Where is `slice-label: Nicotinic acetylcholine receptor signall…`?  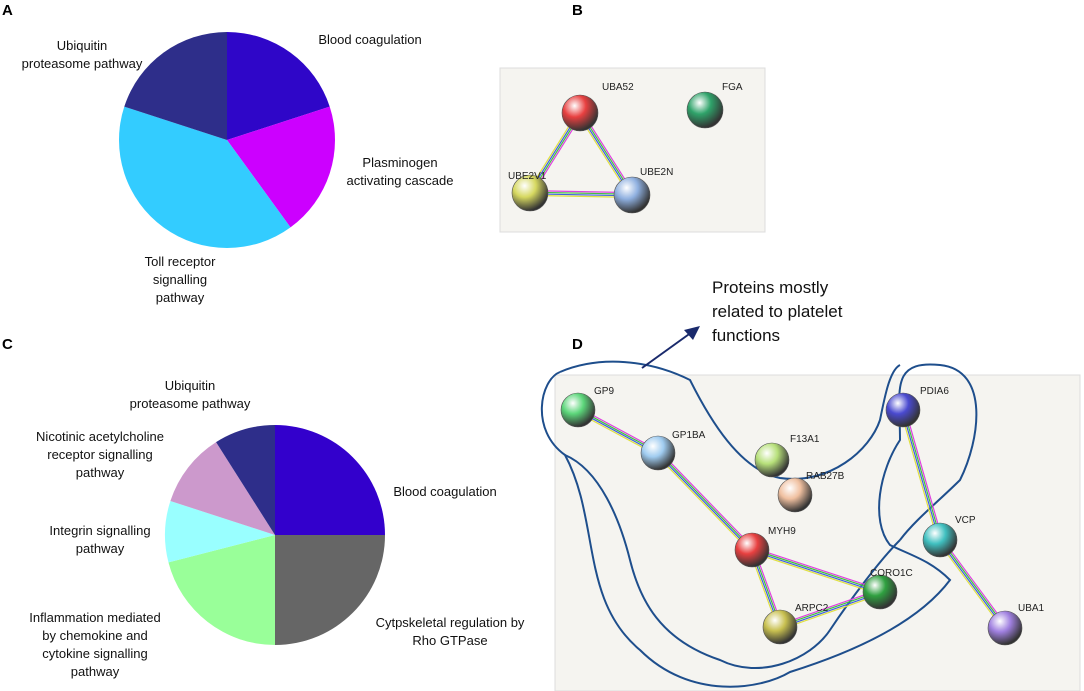
slice-label: Nicotinic acetylcholine receptor signall… is located at coordinates (100, 454).